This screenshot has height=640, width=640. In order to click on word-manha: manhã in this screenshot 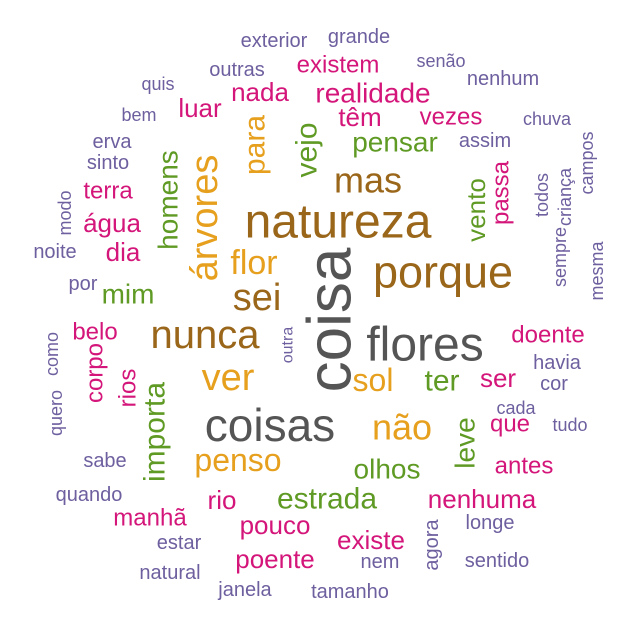, I will do `click(150, 518)`.